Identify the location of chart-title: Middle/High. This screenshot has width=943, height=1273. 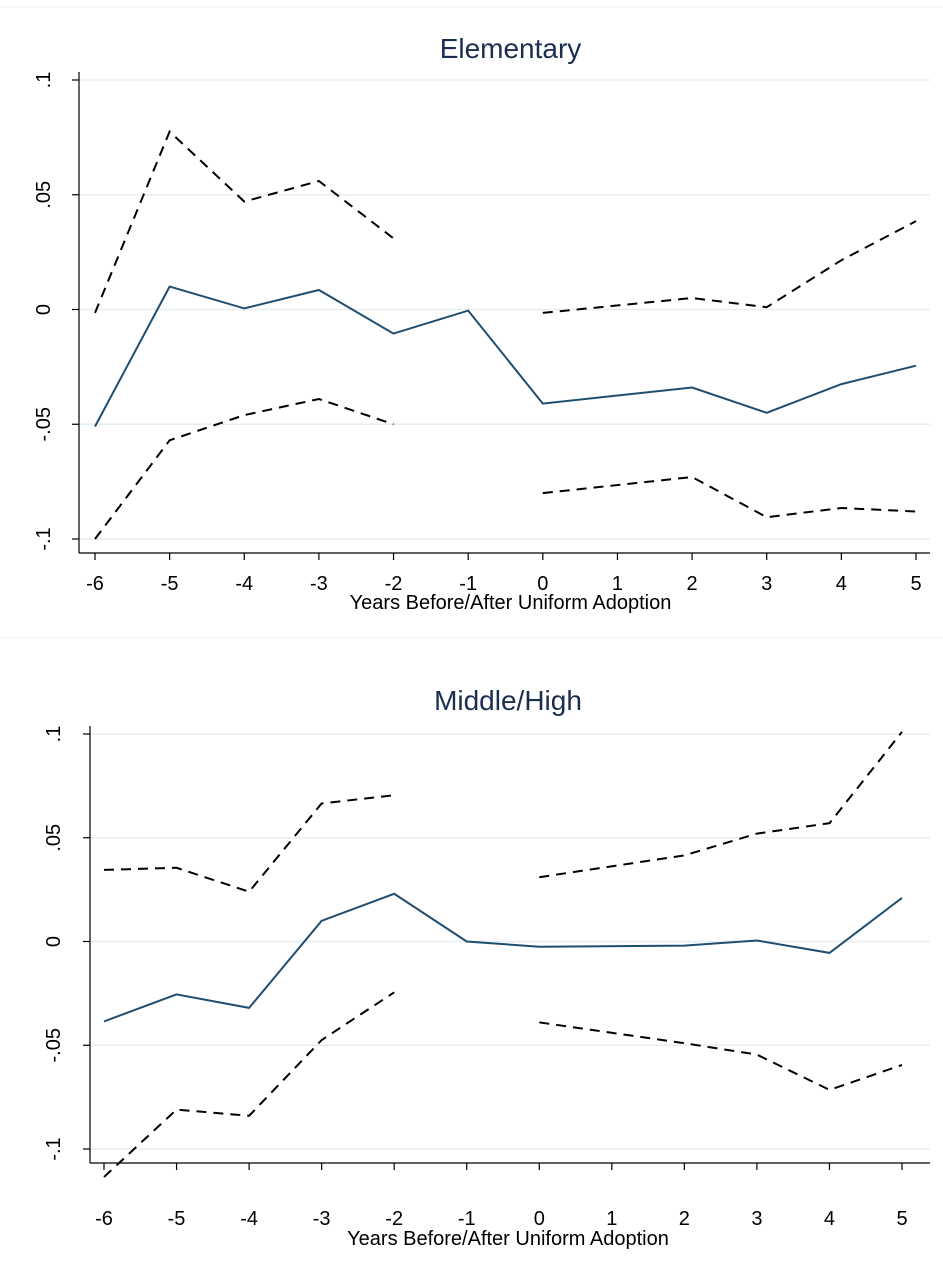
(508, 700).